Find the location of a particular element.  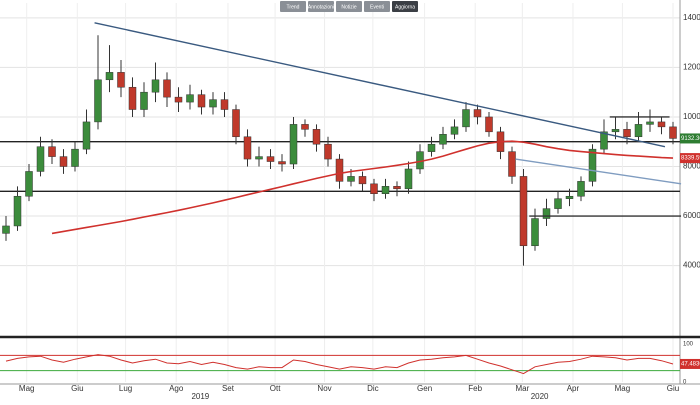

rsi-tag is located at coordinates (690, 363).